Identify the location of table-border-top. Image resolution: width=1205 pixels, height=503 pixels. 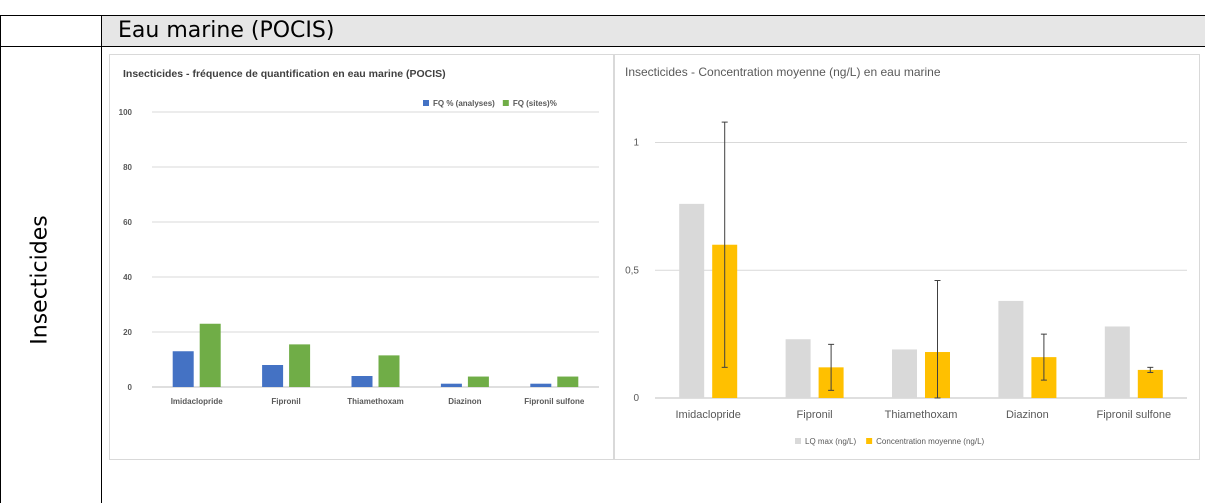
(602, 15).